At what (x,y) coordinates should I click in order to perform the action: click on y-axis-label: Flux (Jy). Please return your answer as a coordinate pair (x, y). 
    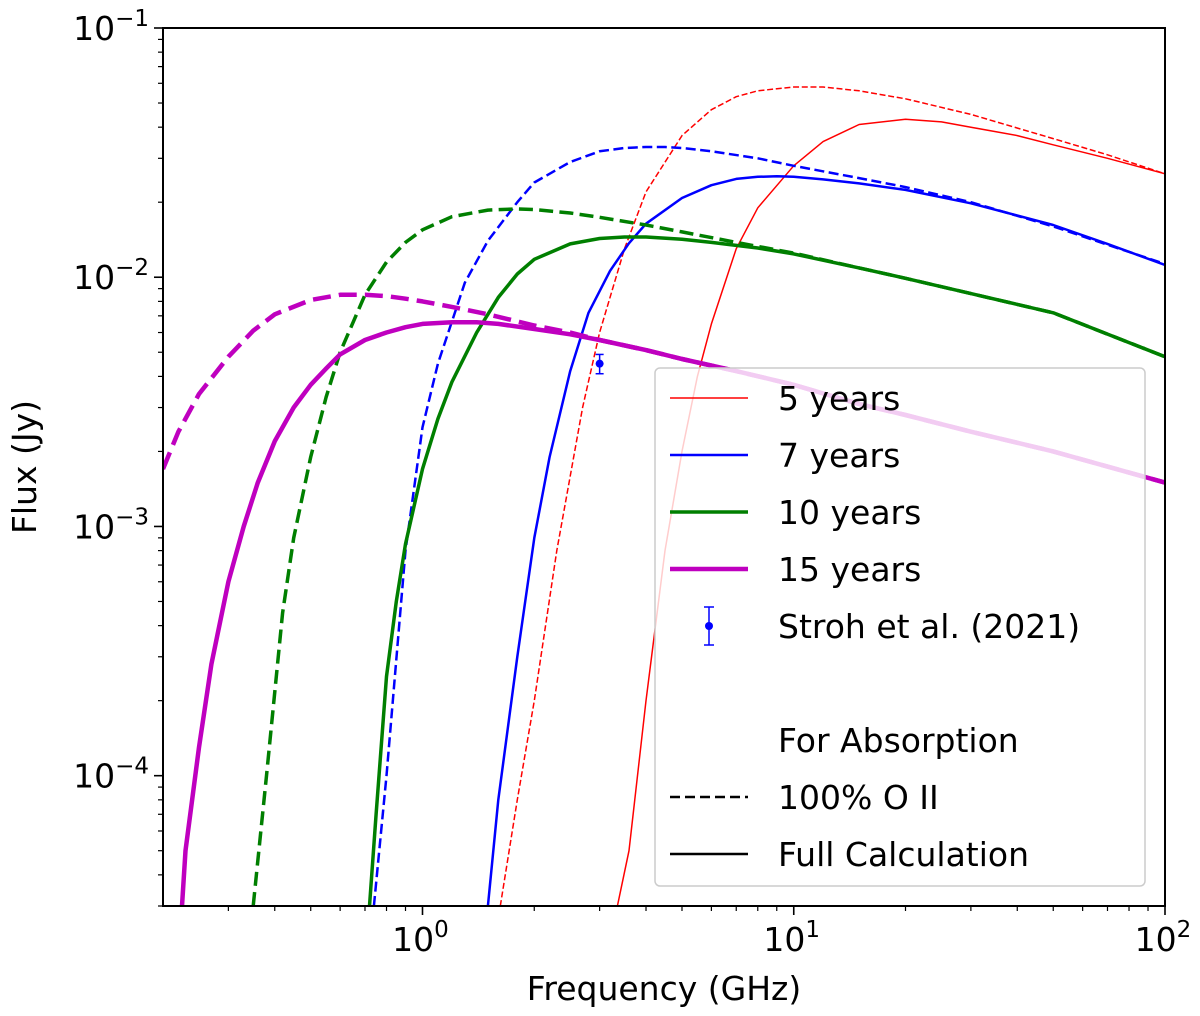
    Looking at the image, I should click on (24, 467).